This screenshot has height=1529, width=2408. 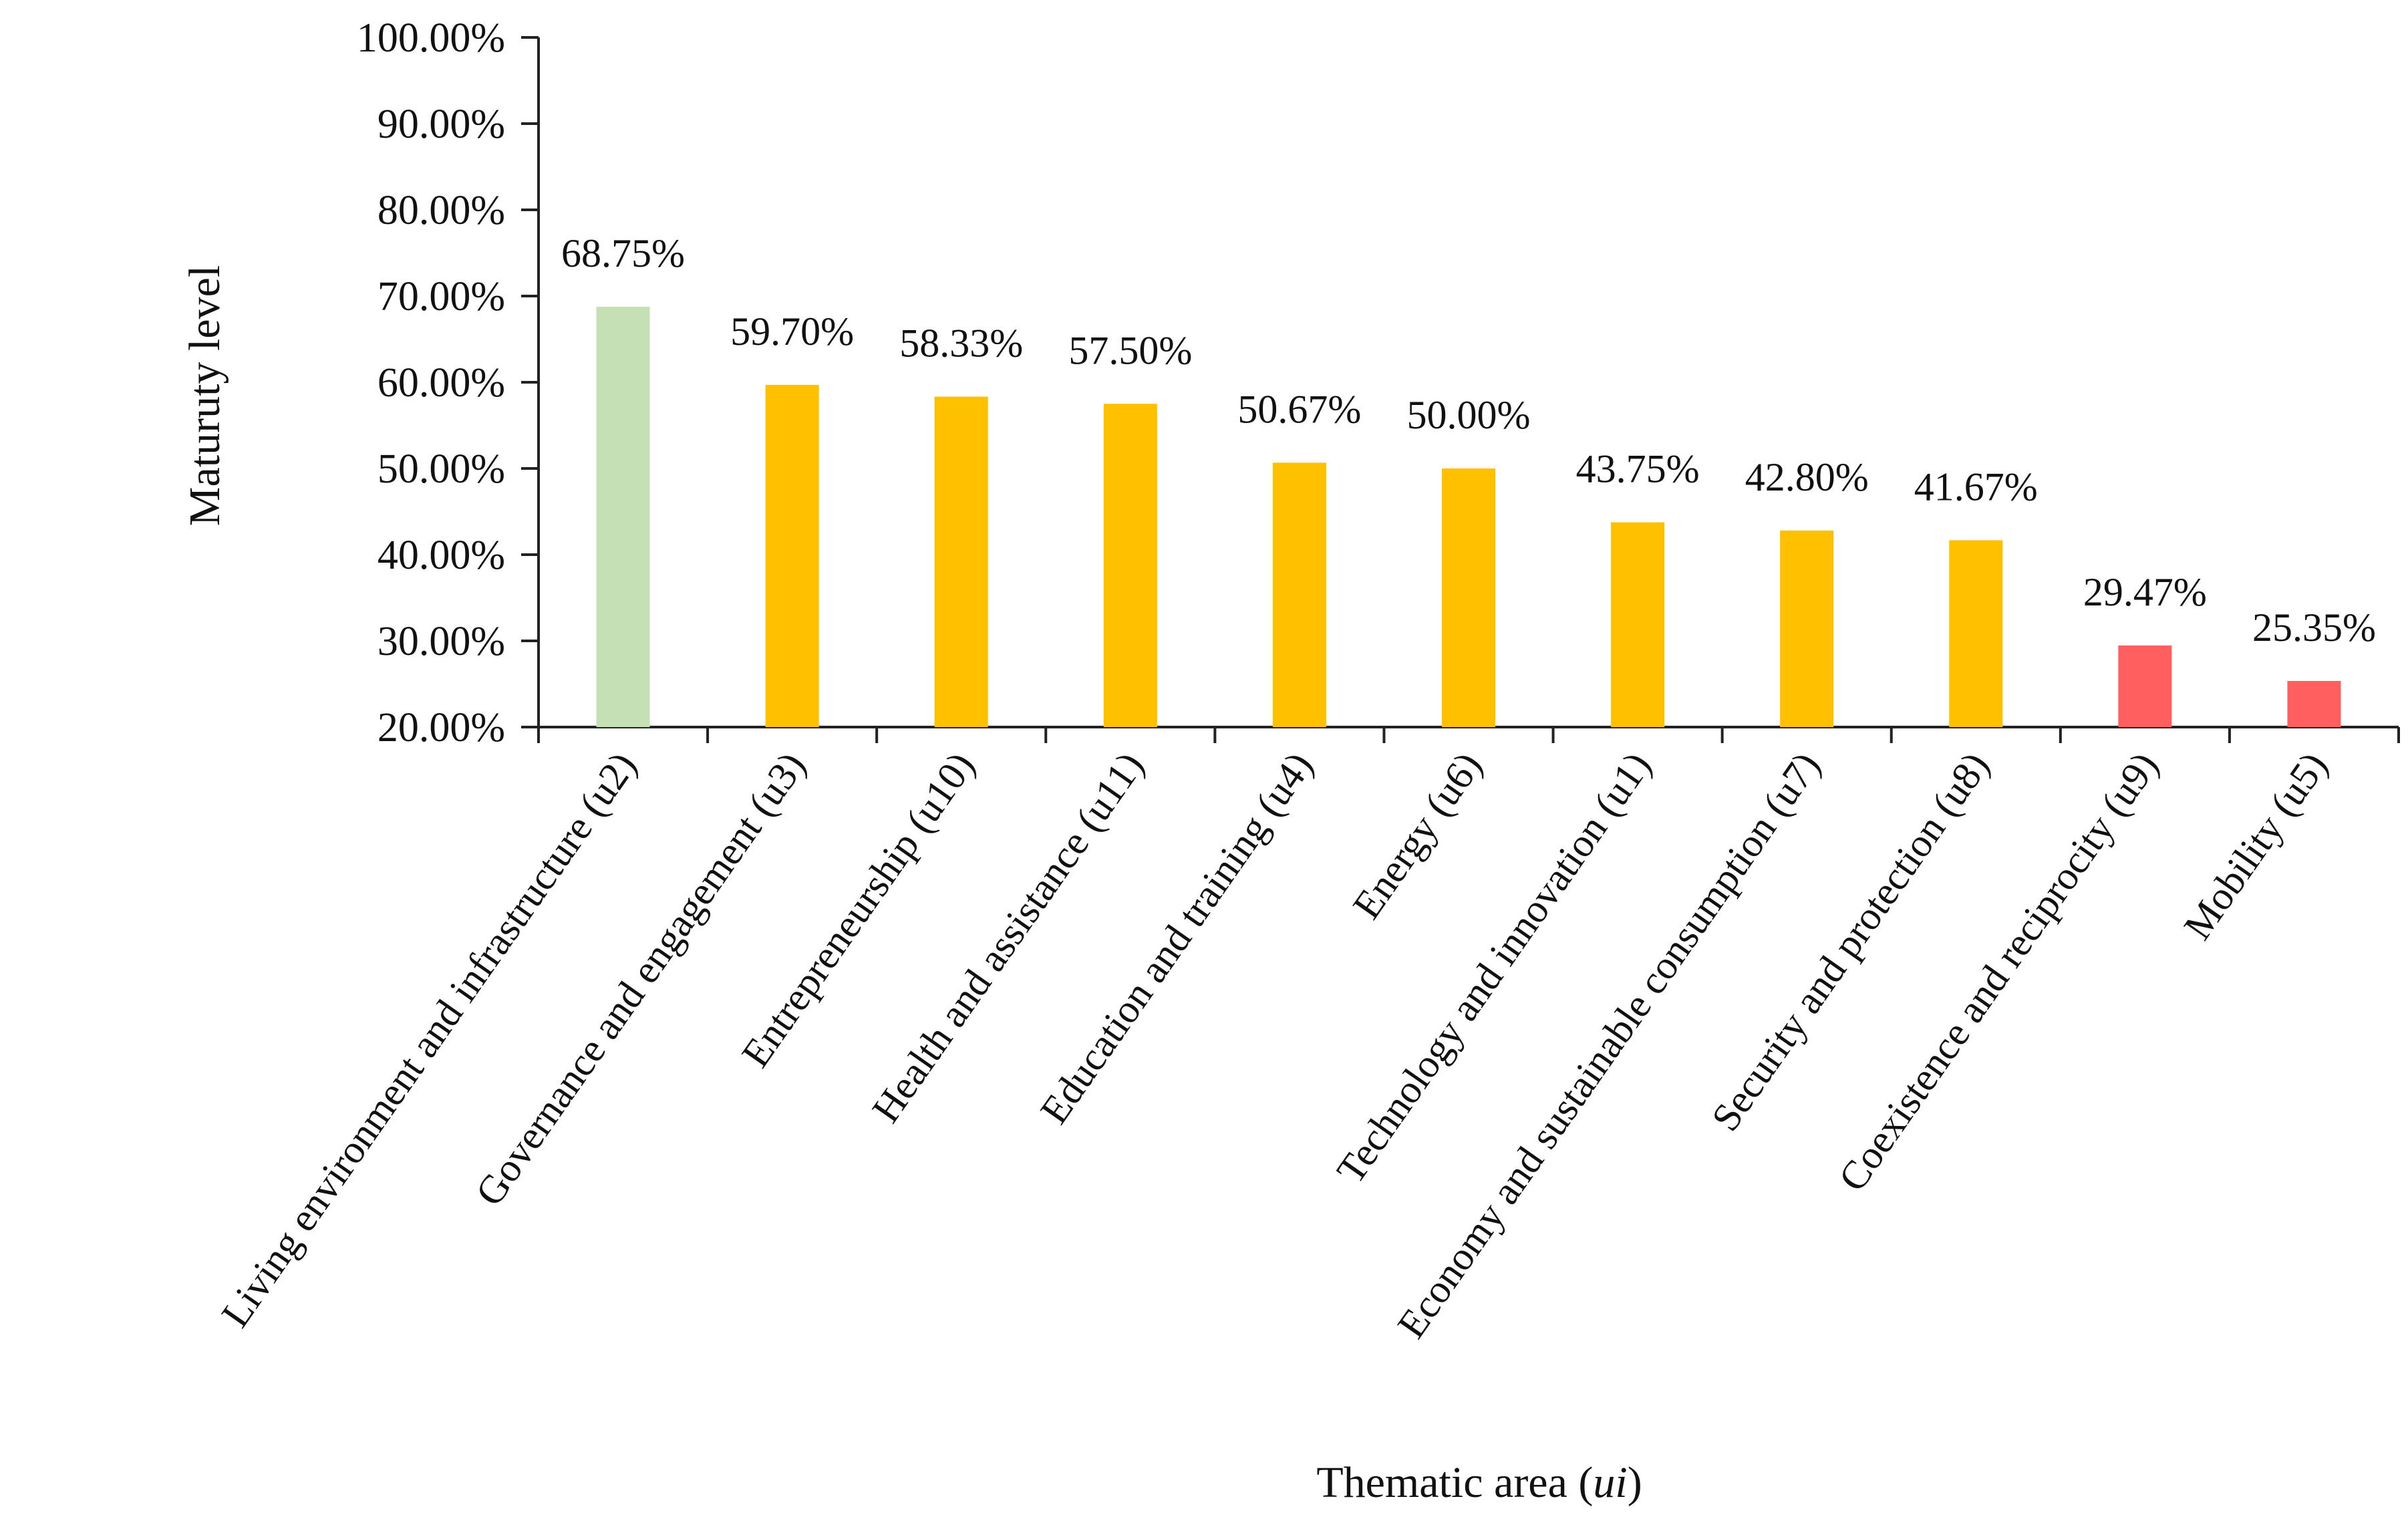 What do you see at coordinates (2145, 592) in the screenshot?
I see `data-label: 29.47%` at bounding box center [2145, 592].